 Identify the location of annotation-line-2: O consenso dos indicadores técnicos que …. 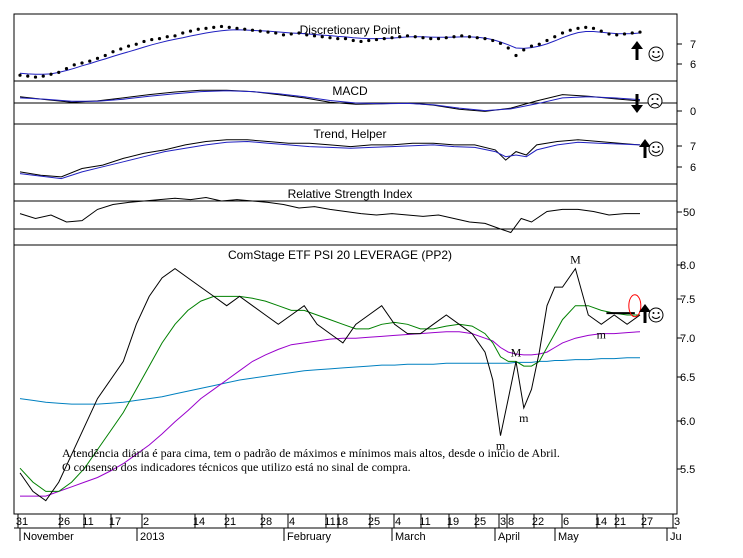
(236, 467).